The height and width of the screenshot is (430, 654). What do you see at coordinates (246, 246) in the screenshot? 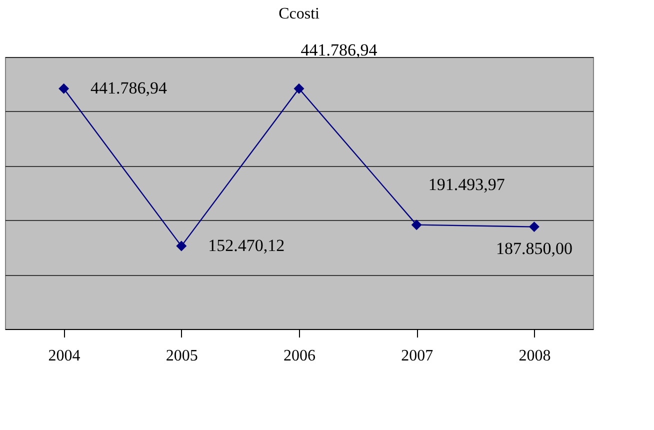
I see `data-label: 152.470,12` at bounding box center [246, 246].